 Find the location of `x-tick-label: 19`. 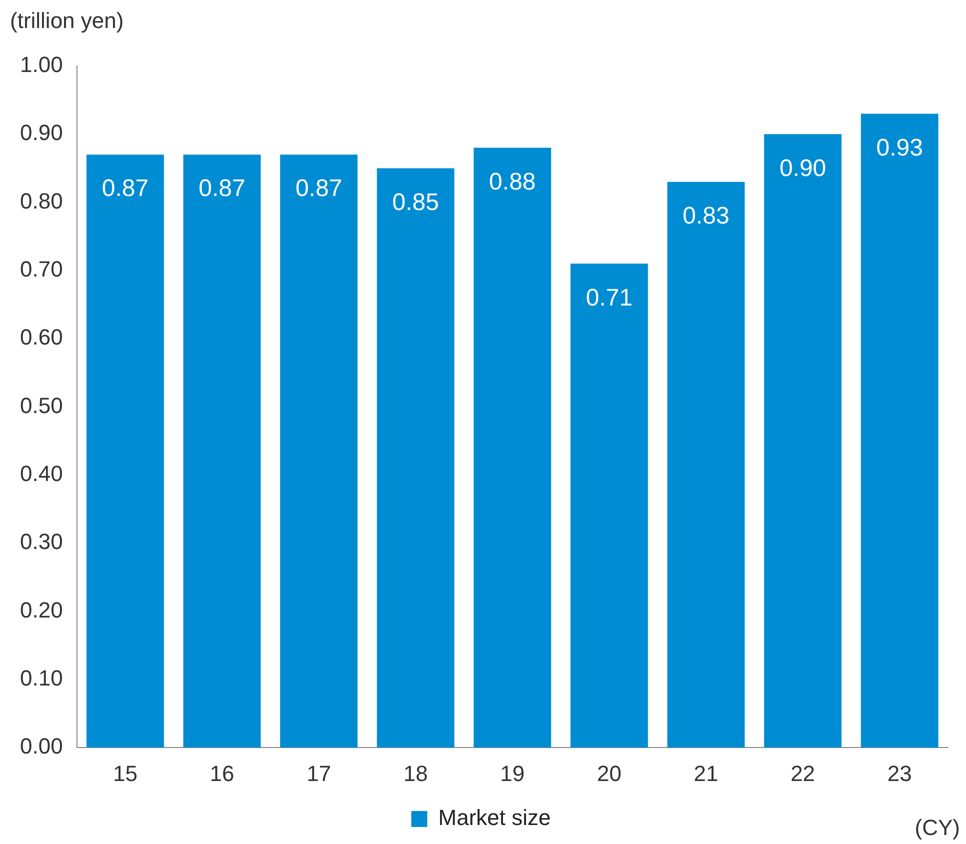

x-tick-label: 19 is located at coordinates (512, 773).